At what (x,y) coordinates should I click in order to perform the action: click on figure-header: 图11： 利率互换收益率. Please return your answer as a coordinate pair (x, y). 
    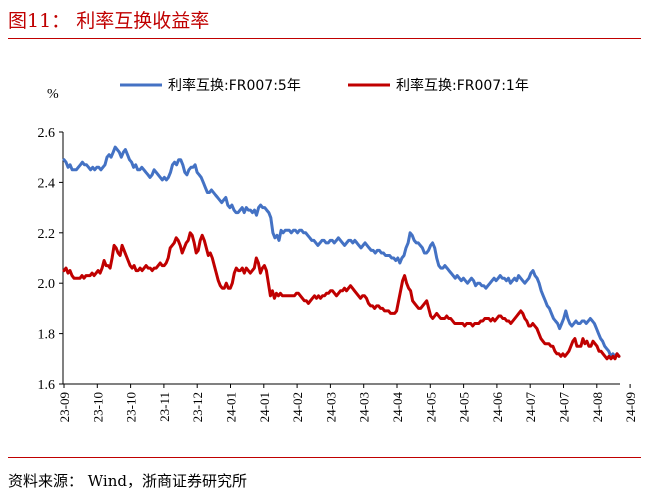
    Looking at the image, I should click on (328, 19).